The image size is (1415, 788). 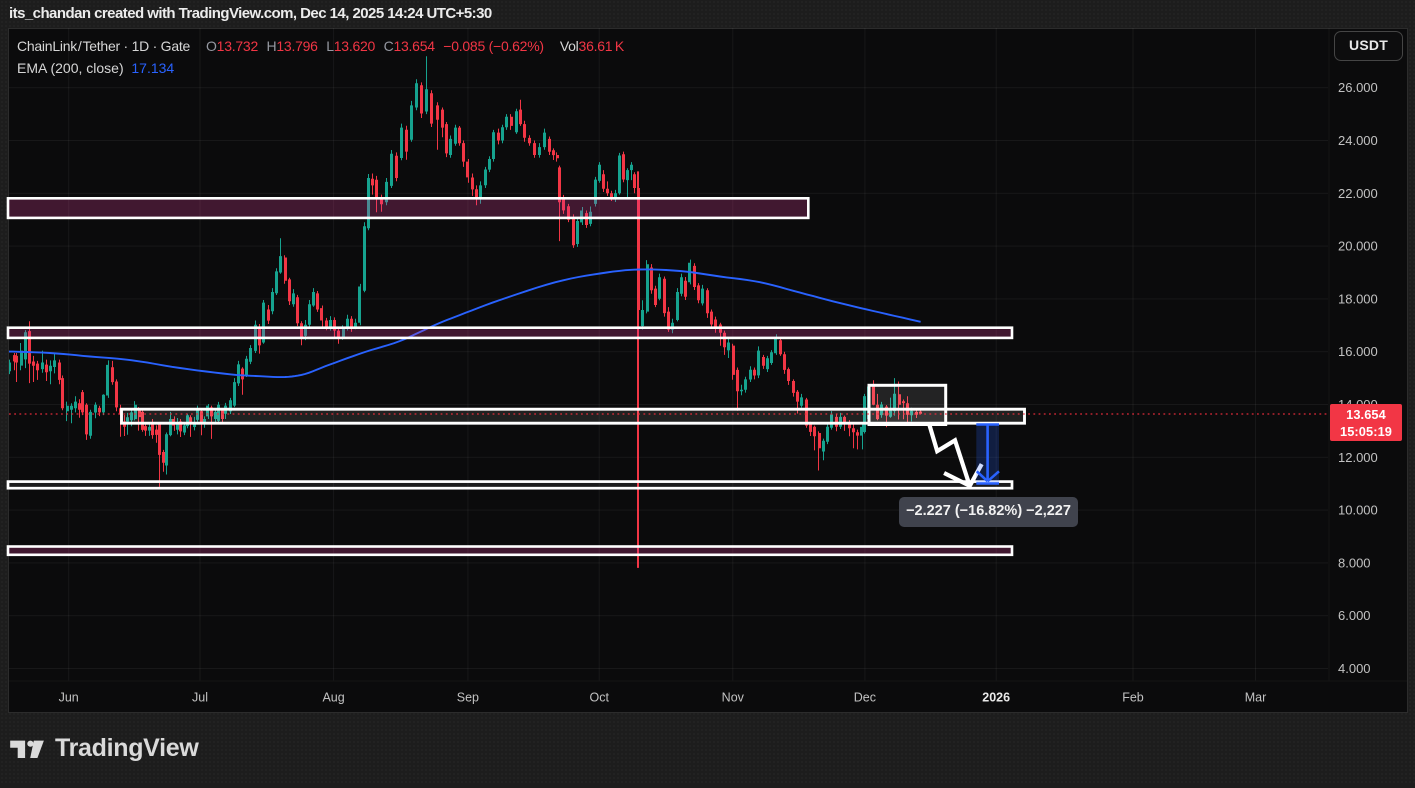 What do you see at coordinates (1358, 193) in the screenshot?
I see `svg-text: 22.000` at bounding box center [1358, 193].